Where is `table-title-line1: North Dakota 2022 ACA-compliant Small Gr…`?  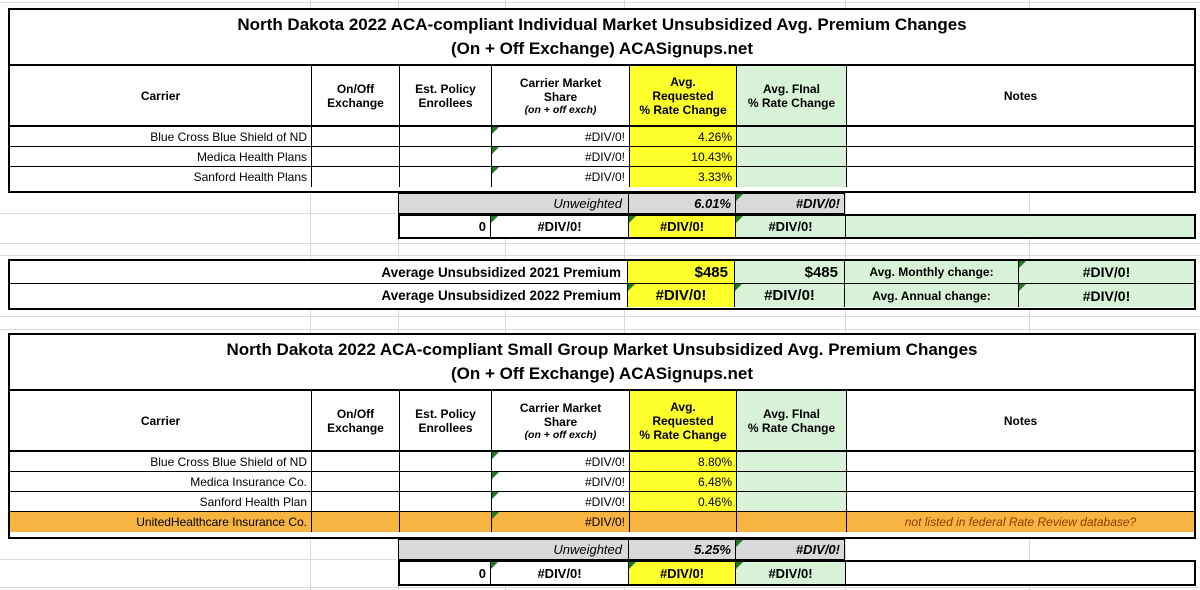 table-title-line1: North Dakota 2022 ACA-compliant Small Gr… is located at coordinates (602, 349).